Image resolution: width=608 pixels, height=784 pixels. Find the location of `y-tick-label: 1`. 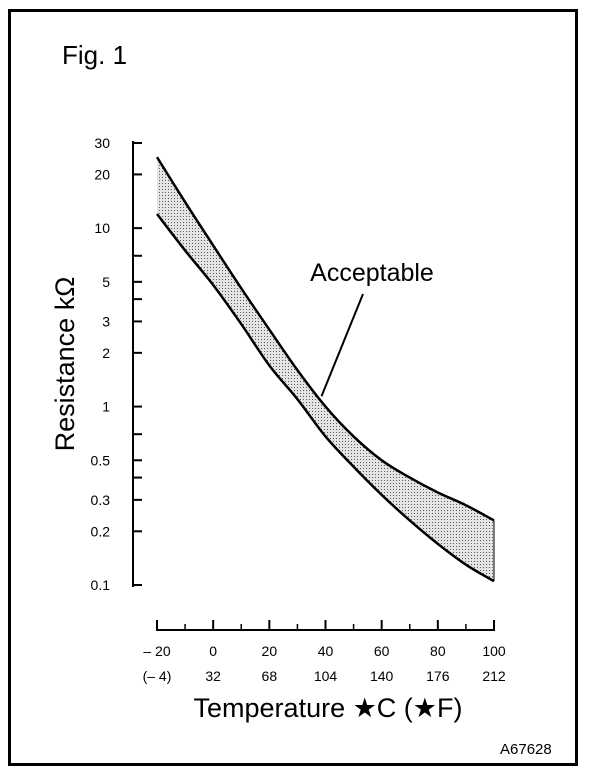

y-tick-label: 1 is located at coordinates (106, 407).